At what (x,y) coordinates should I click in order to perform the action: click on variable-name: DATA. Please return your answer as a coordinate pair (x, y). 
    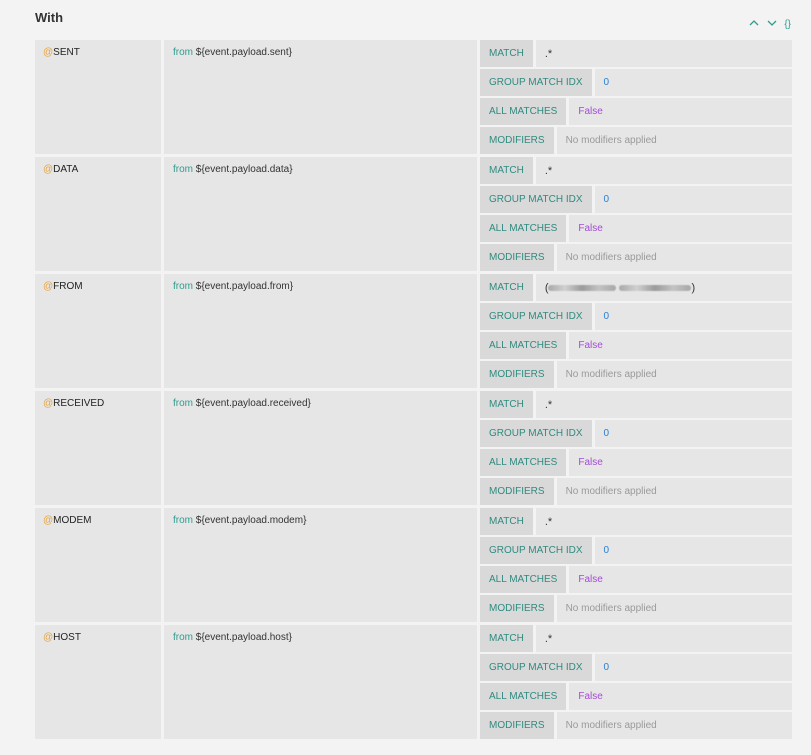
    Looking at the image, I should click on (66, 169).